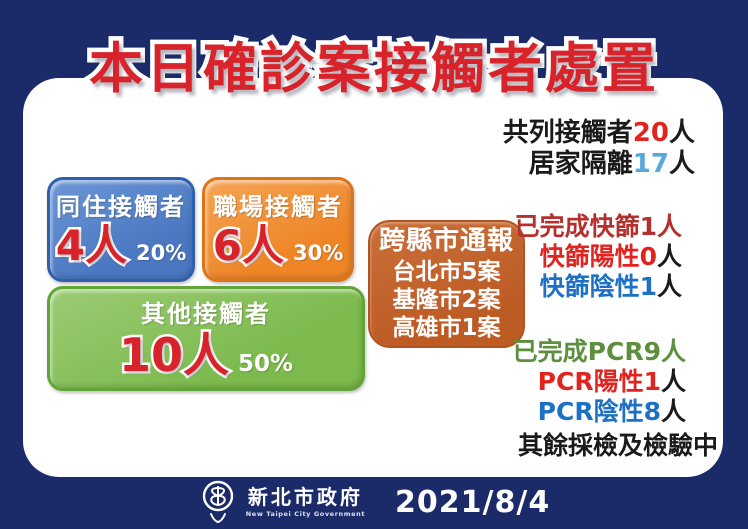  What do you see at coordinates (318, 252) in the screenshot?
I see `contact-percent: 30%` at bounding box center [318, 252].